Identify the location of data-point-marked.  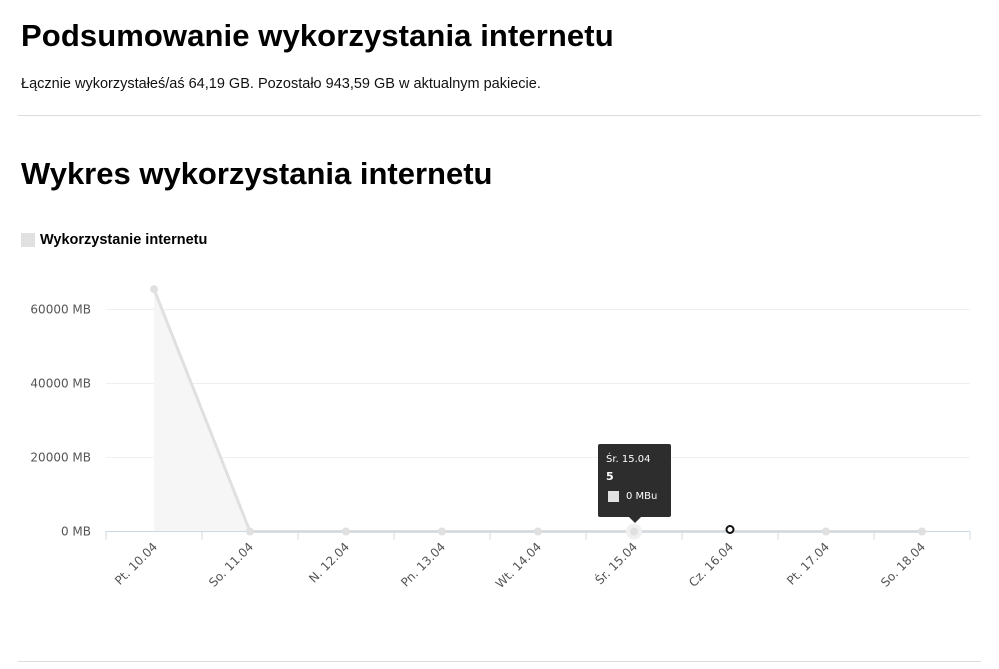
(730, 529).